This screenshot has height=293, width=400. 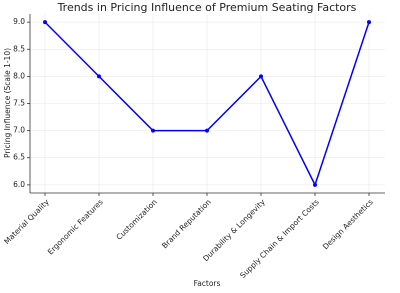 What do you see at coordinates (19, 75) in the screenshot?
I see `y-tick-label: 8.0` at bounding box center [19, 75].